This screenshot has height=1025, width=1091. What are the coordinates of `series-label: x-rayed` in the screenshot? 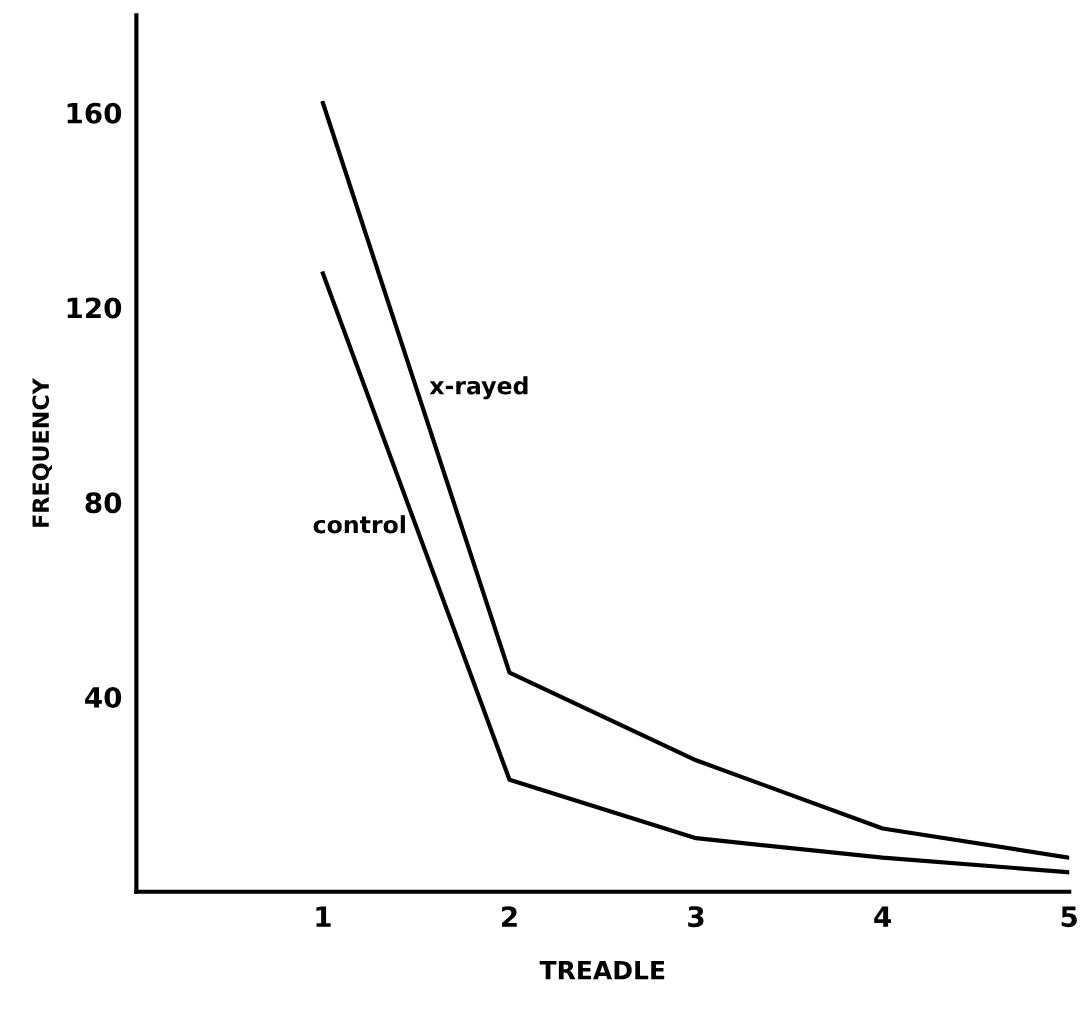 It's located at (478, 388).